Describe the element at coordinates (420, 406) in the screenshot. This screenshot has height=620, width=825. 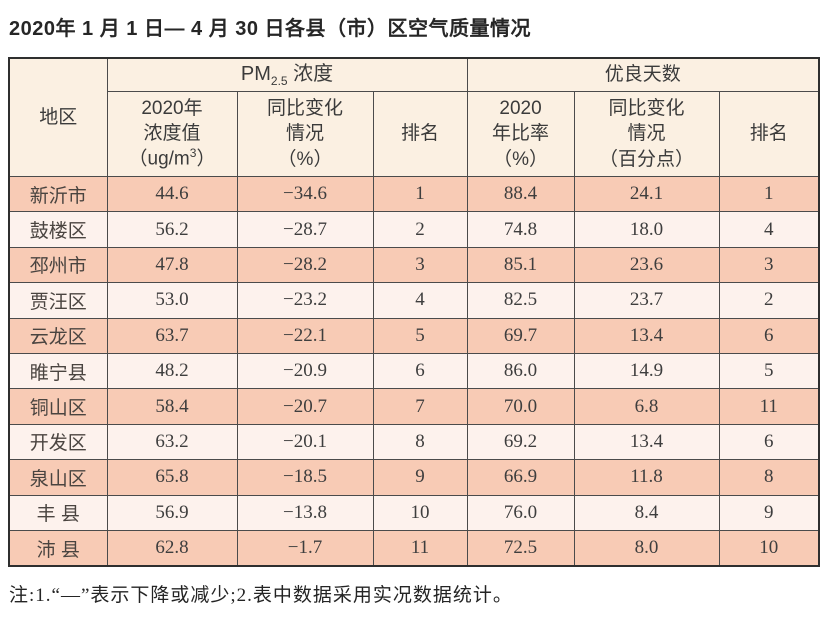
I see `cell-pm-rank: 7` at that location.